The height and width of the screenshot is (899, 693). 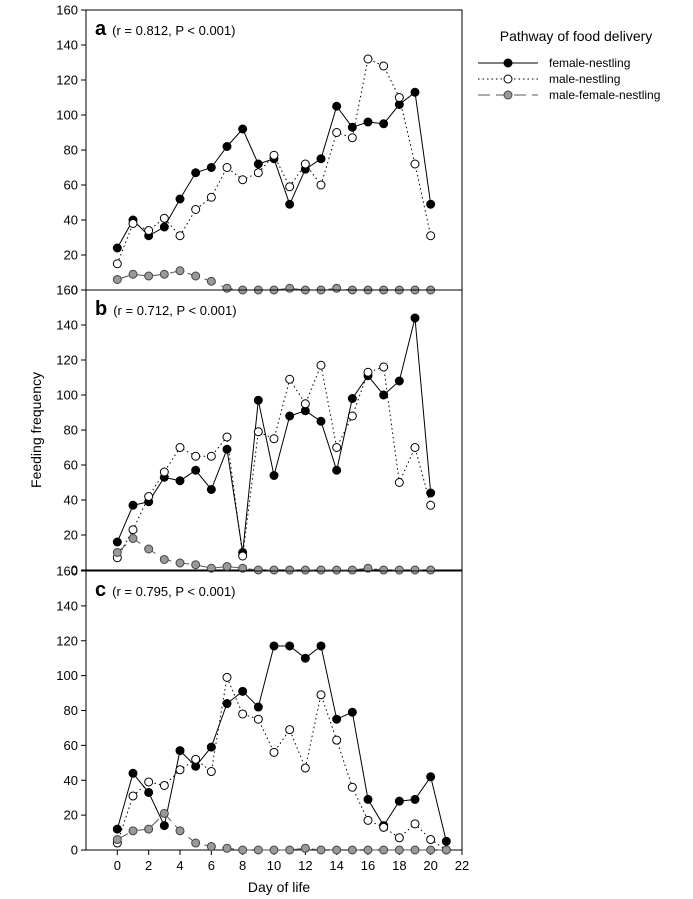 What do you see at coordinates (67, 571) in the screenshot?
I see `y-tick-label: 160` at bounding box center [67, 571].